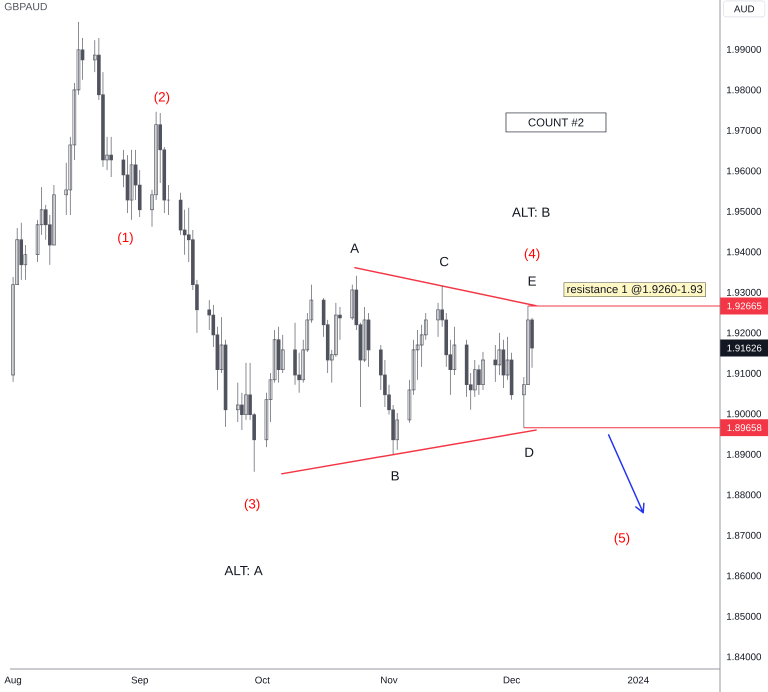 The width and height of the screenshot is (768, 692). Describe the element at coordinates (531, 212) in the screenshot. I see `annotation: ALT: B` at that location.